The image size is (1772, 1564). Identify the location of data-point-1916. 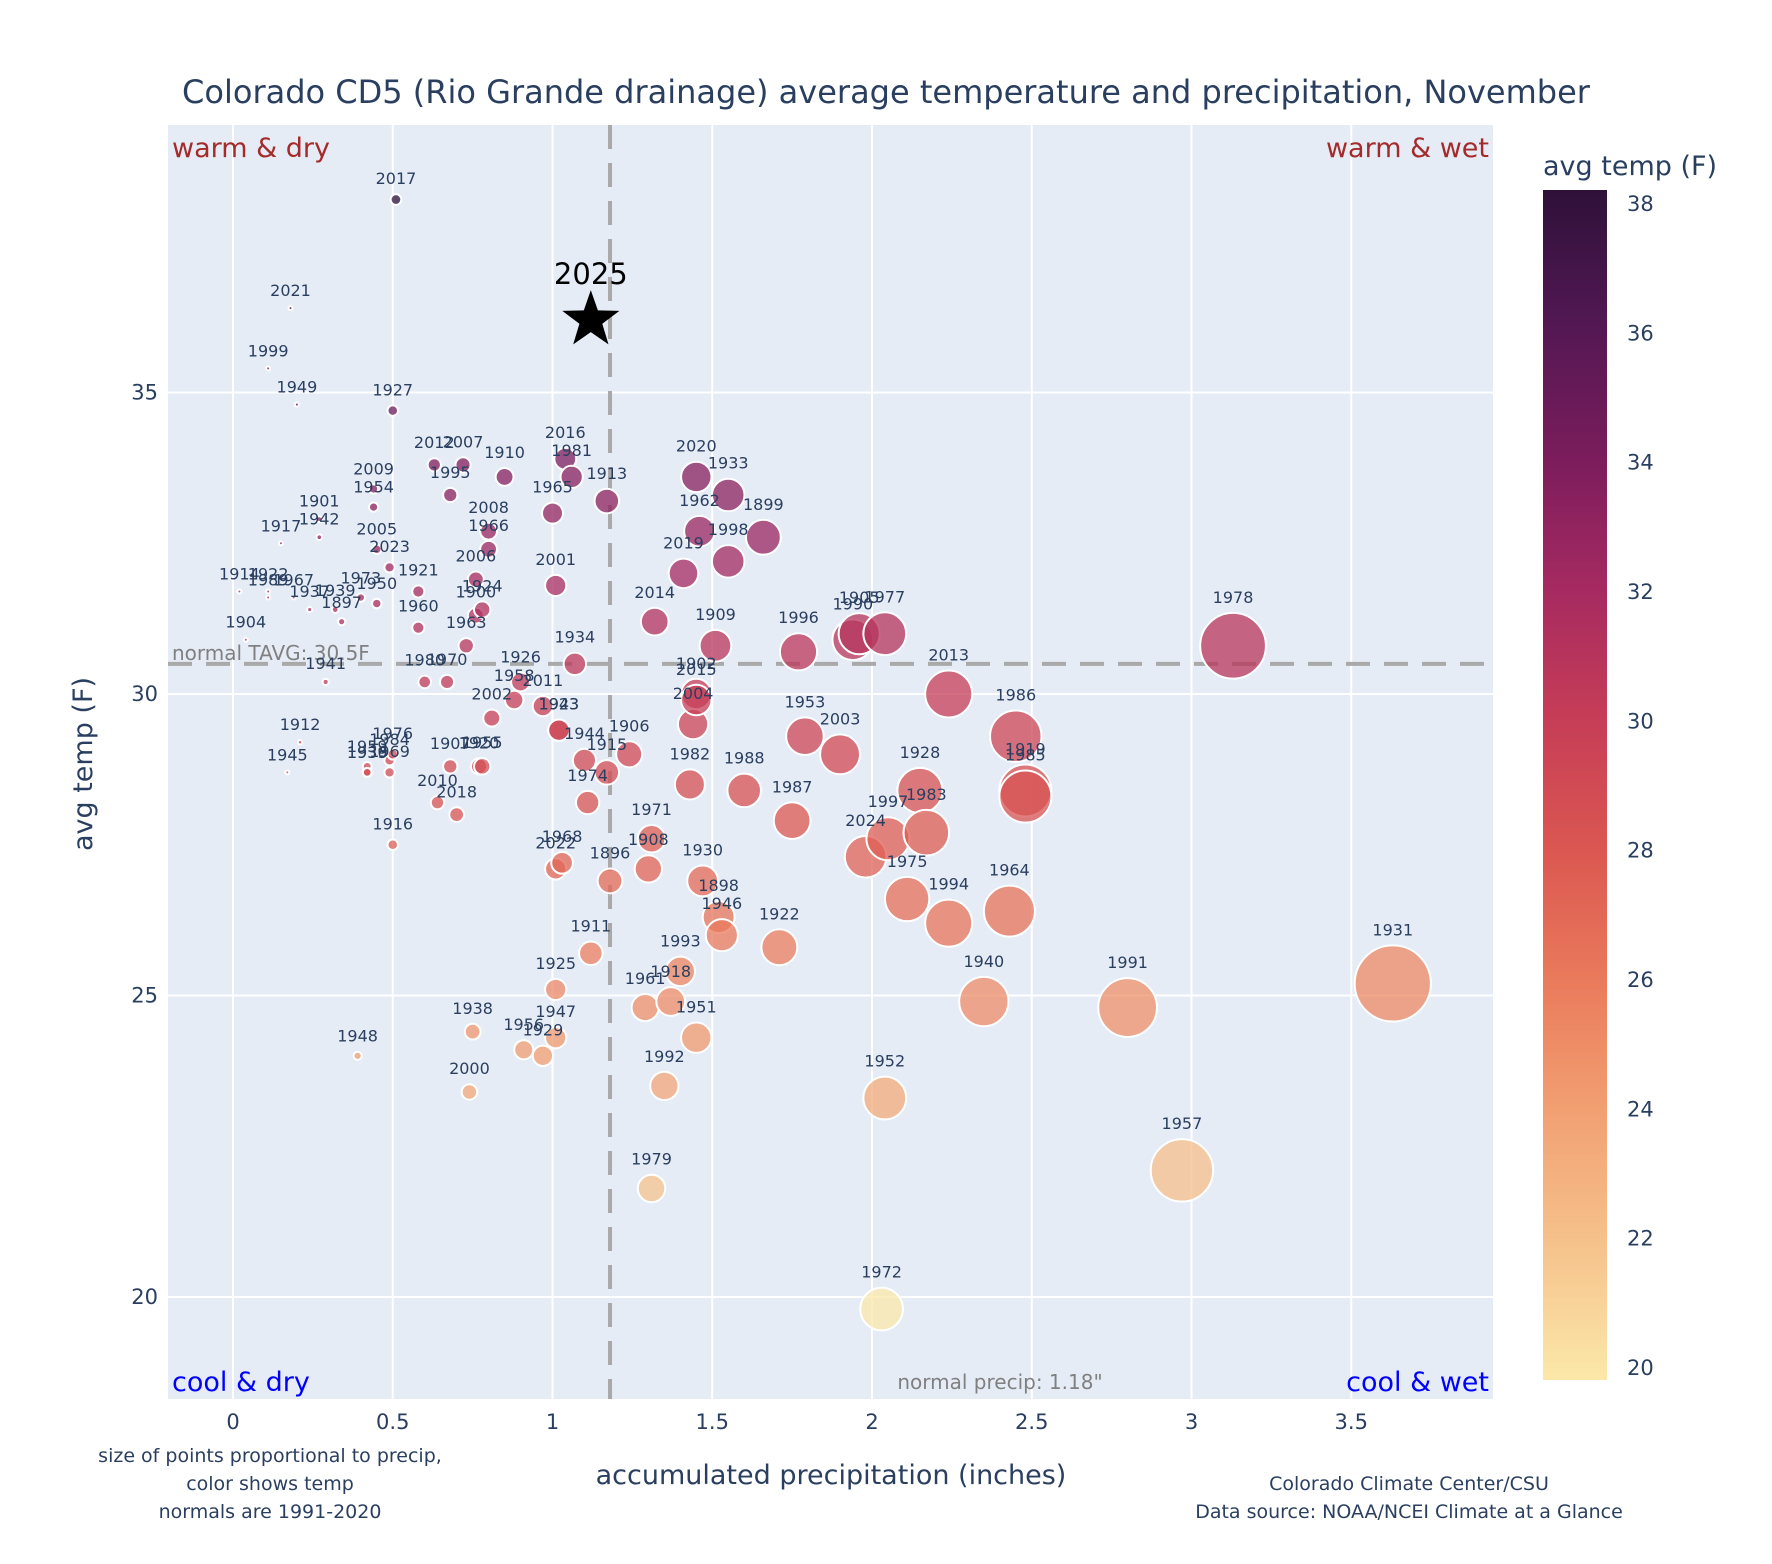
(392, 844).